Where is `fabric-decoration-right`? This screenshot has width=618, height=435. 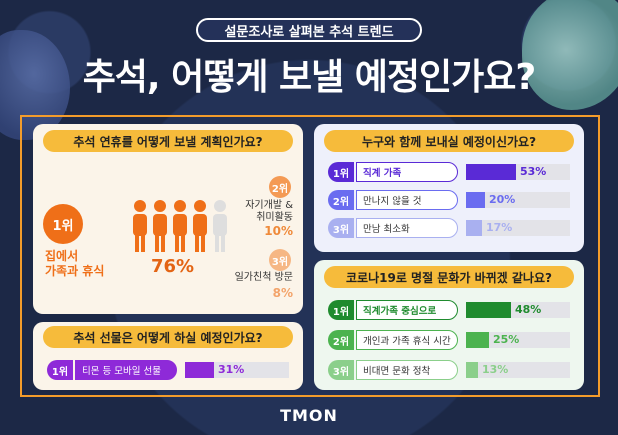 fabric-decoration-right is located at coordinates (570, 55).